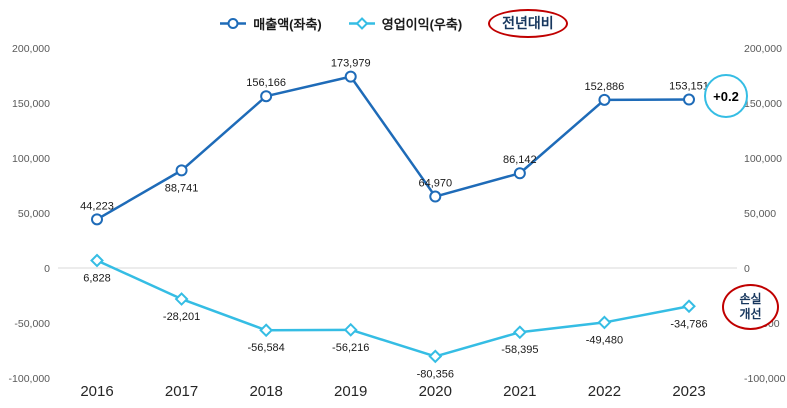  I want to click on data-label: -49,480, so click(604, 340).